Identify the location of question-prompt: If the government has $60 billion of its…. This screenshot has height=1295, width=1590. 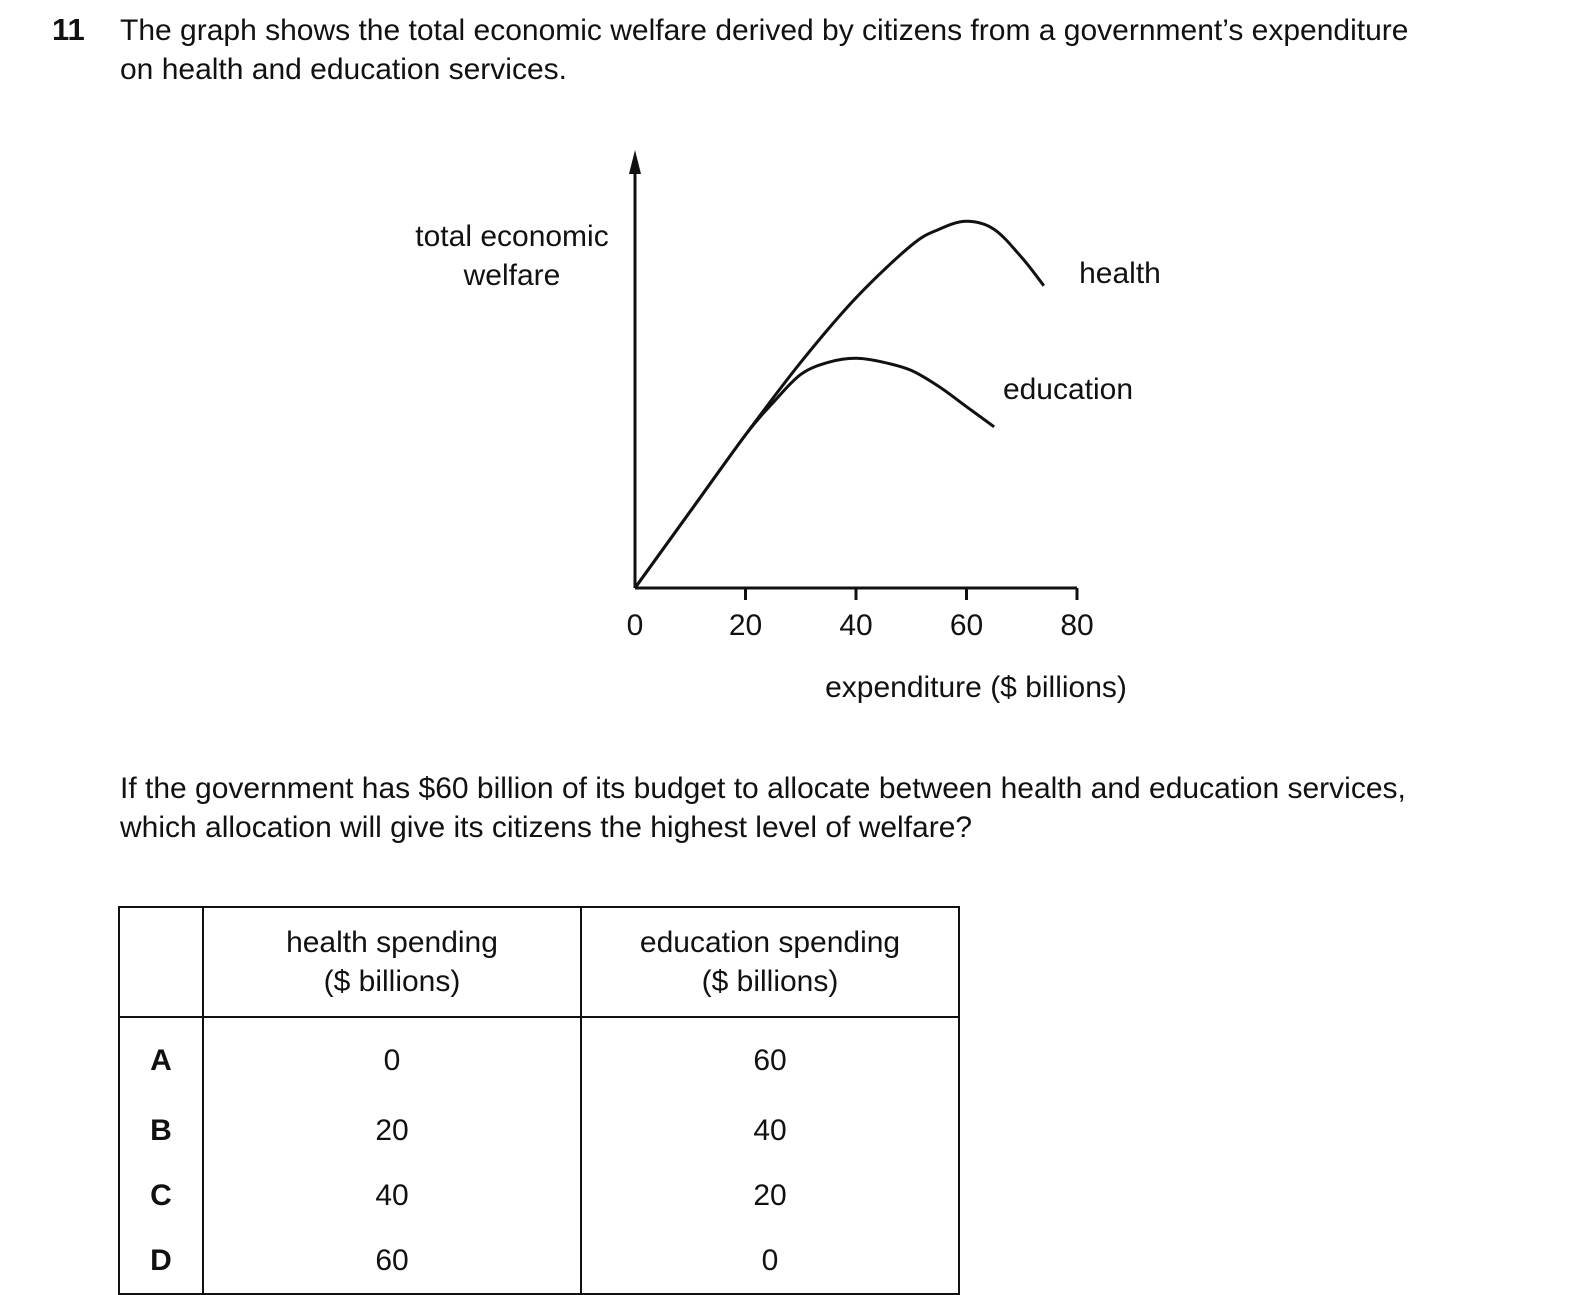
(840, 808).